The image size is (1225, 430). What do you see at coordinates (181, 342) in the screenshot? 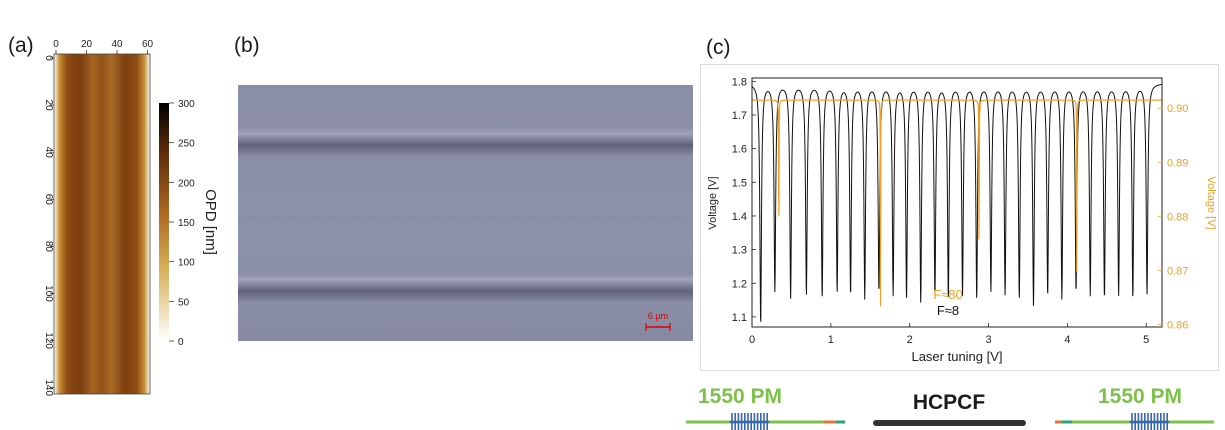
I see `colorbar-tick-label: 0` at bounding box center [181, 342].